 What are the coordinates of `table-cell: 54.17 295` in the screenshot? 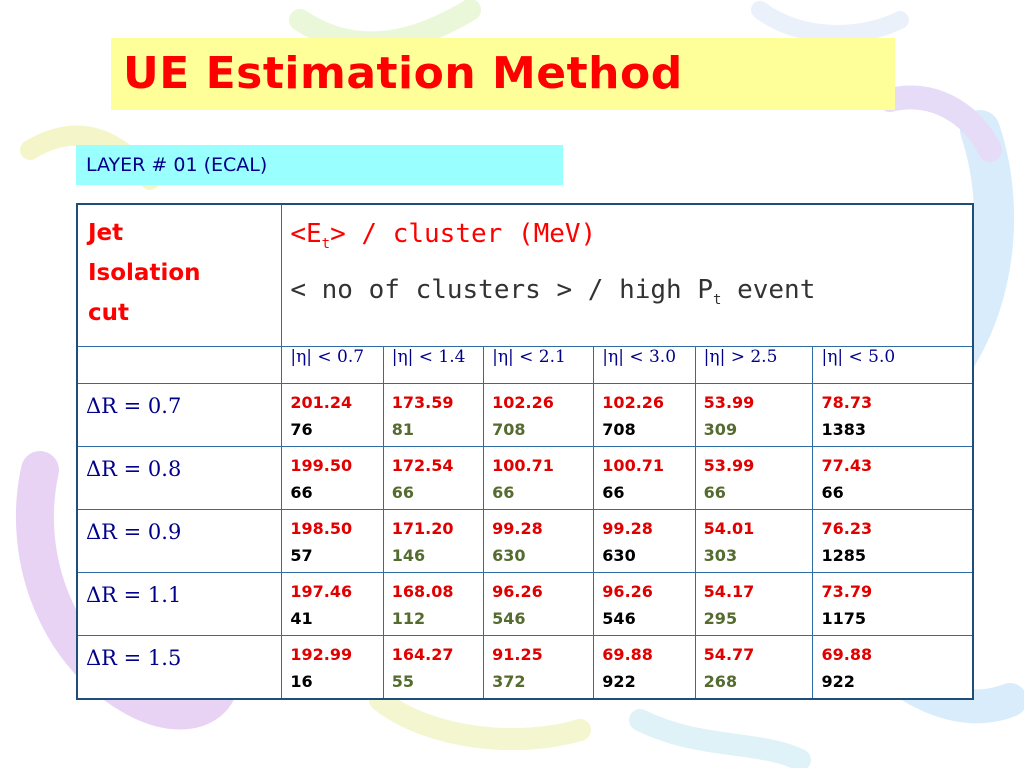 It's located at (754, 604).